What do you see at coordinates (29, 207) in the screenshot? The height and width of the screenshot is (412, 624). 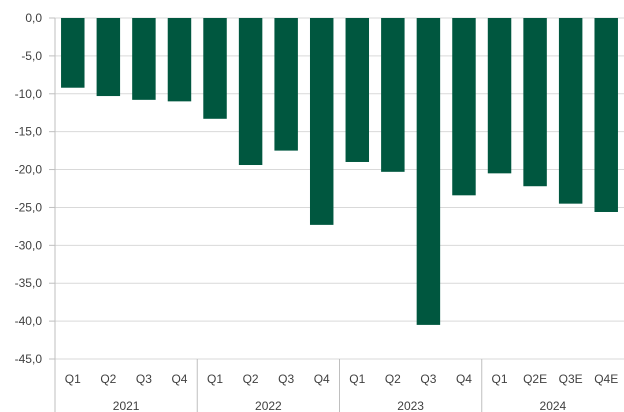 I see `y-tick-label: -25,0` at bounding box center [29, 207].